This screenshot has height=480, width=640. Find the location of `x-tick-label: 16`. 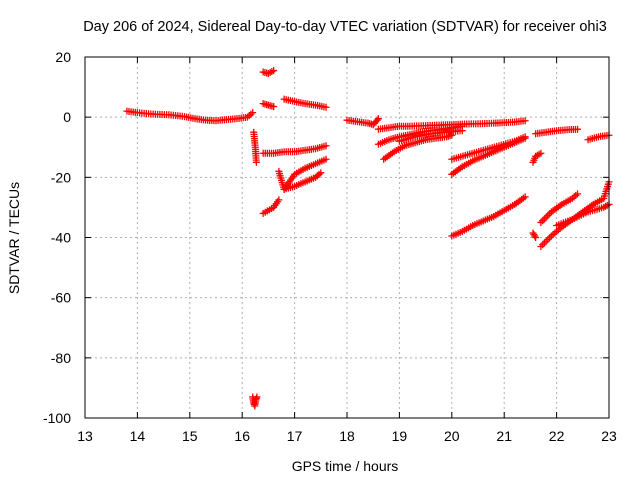

x-tick-label: 16 is located at coordinates (242, 436).